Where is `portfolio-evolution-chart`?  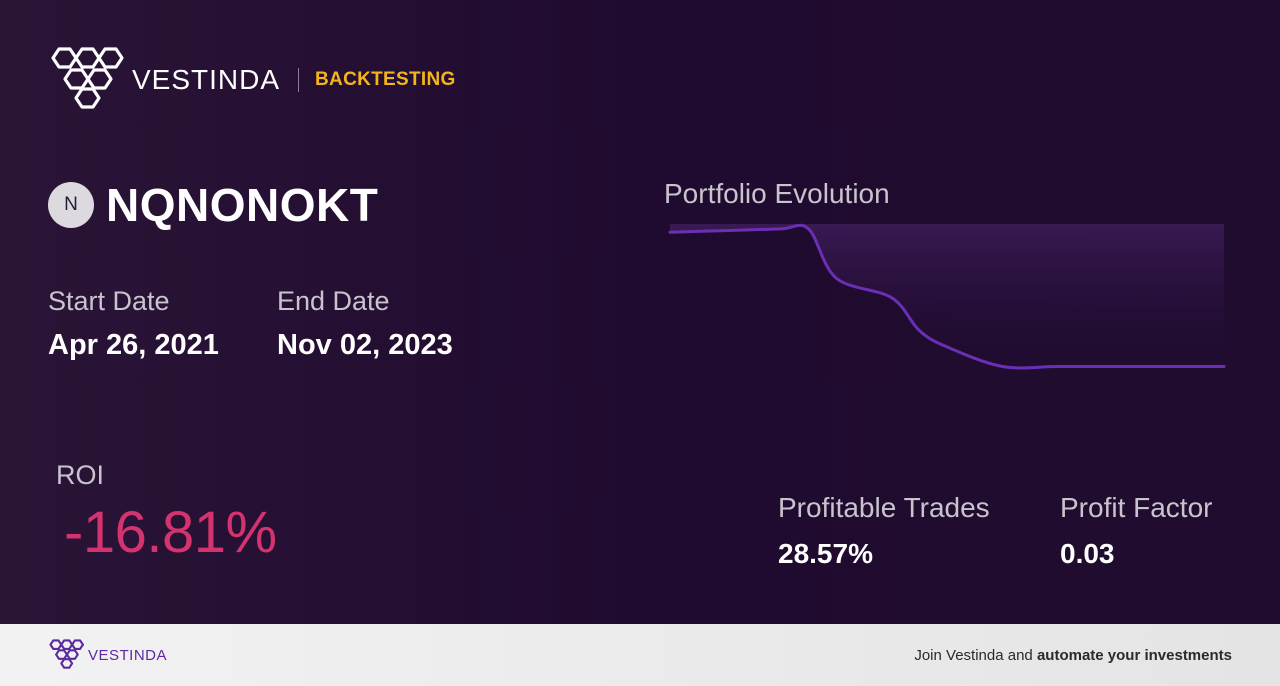 portfolio-evolution-chart is located at coordinates (947, 296).